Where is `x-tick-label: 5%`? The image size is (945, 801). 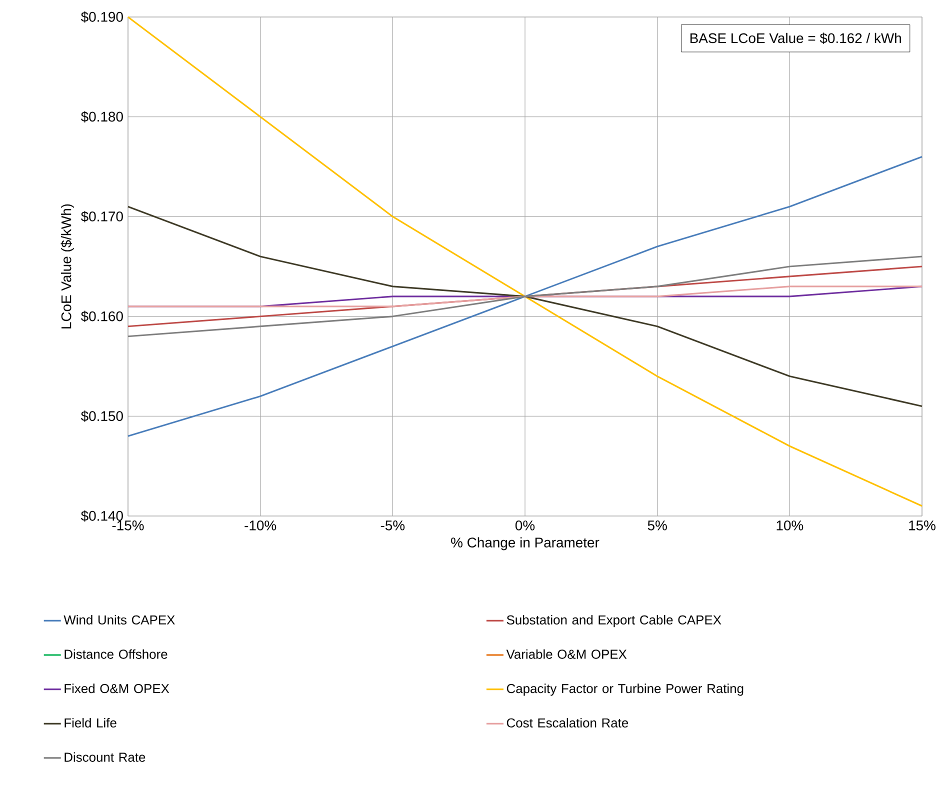 x-tick-label: 5% is located at coordinates (657, 525).